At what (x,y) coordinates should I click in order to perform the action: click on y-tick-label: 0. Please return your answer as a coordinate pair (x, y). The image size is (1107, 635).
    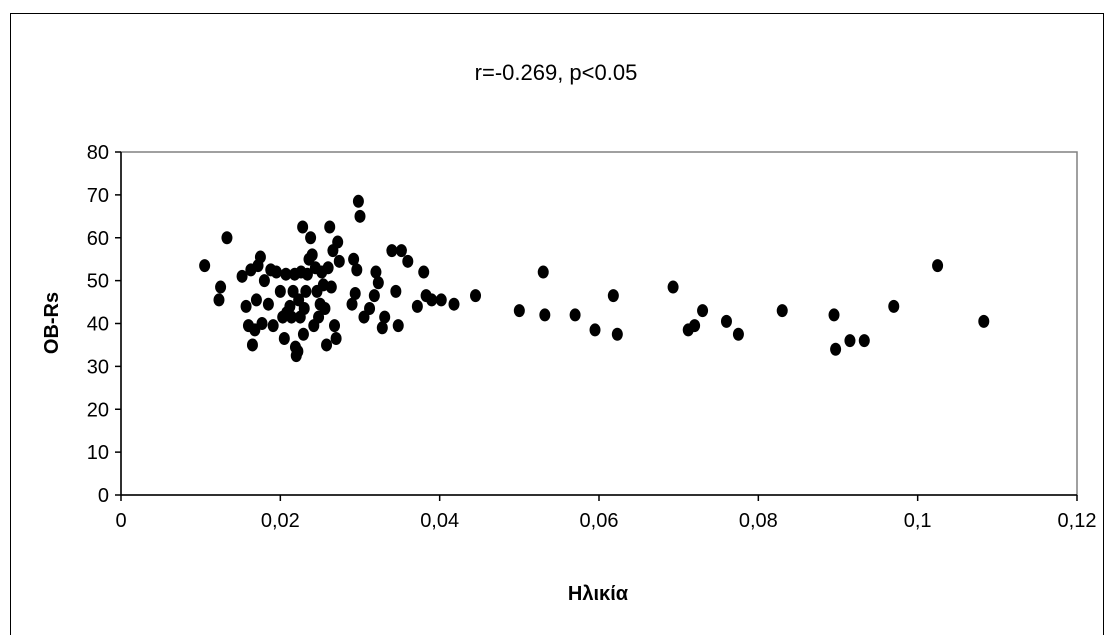
    Looking at the image, I should click on (103, 496).